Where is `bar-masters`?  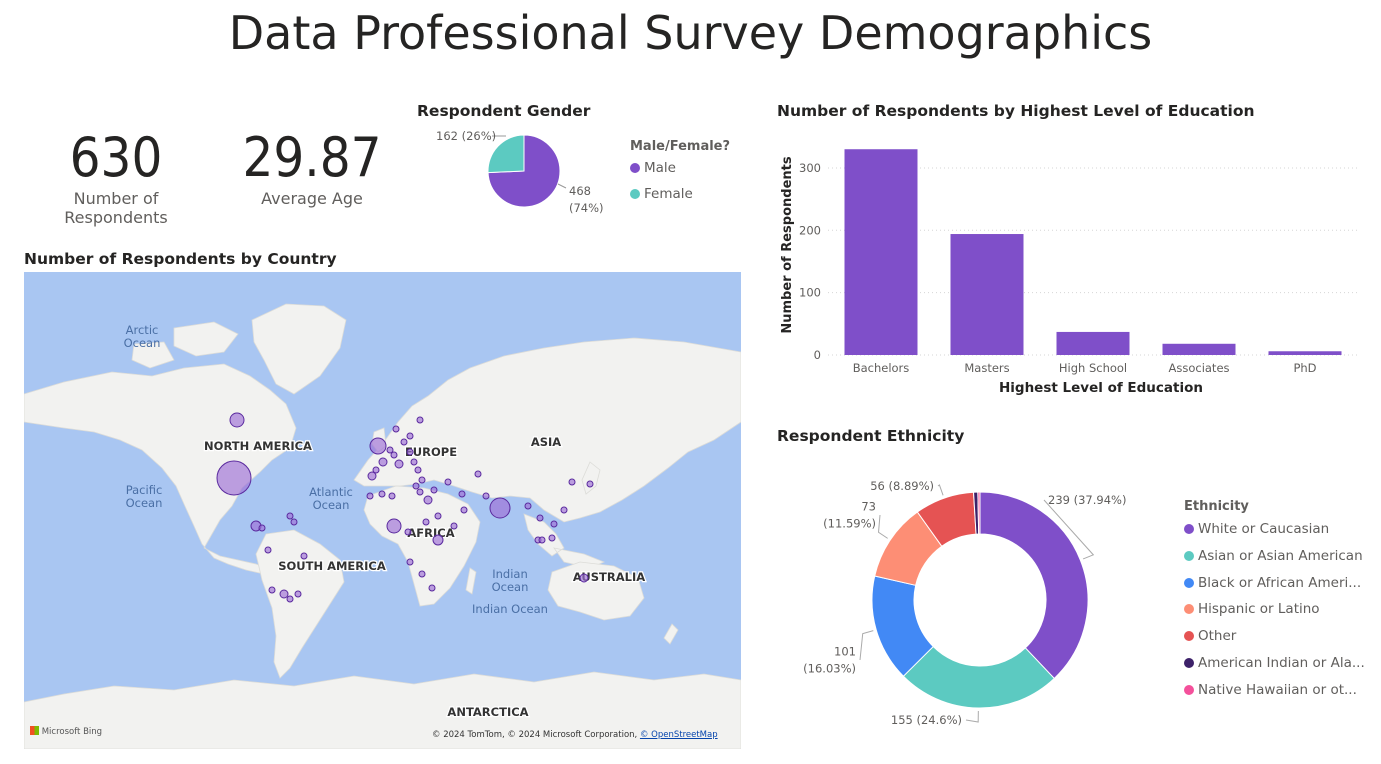 bar-masters is located at coordinates (987, 294).